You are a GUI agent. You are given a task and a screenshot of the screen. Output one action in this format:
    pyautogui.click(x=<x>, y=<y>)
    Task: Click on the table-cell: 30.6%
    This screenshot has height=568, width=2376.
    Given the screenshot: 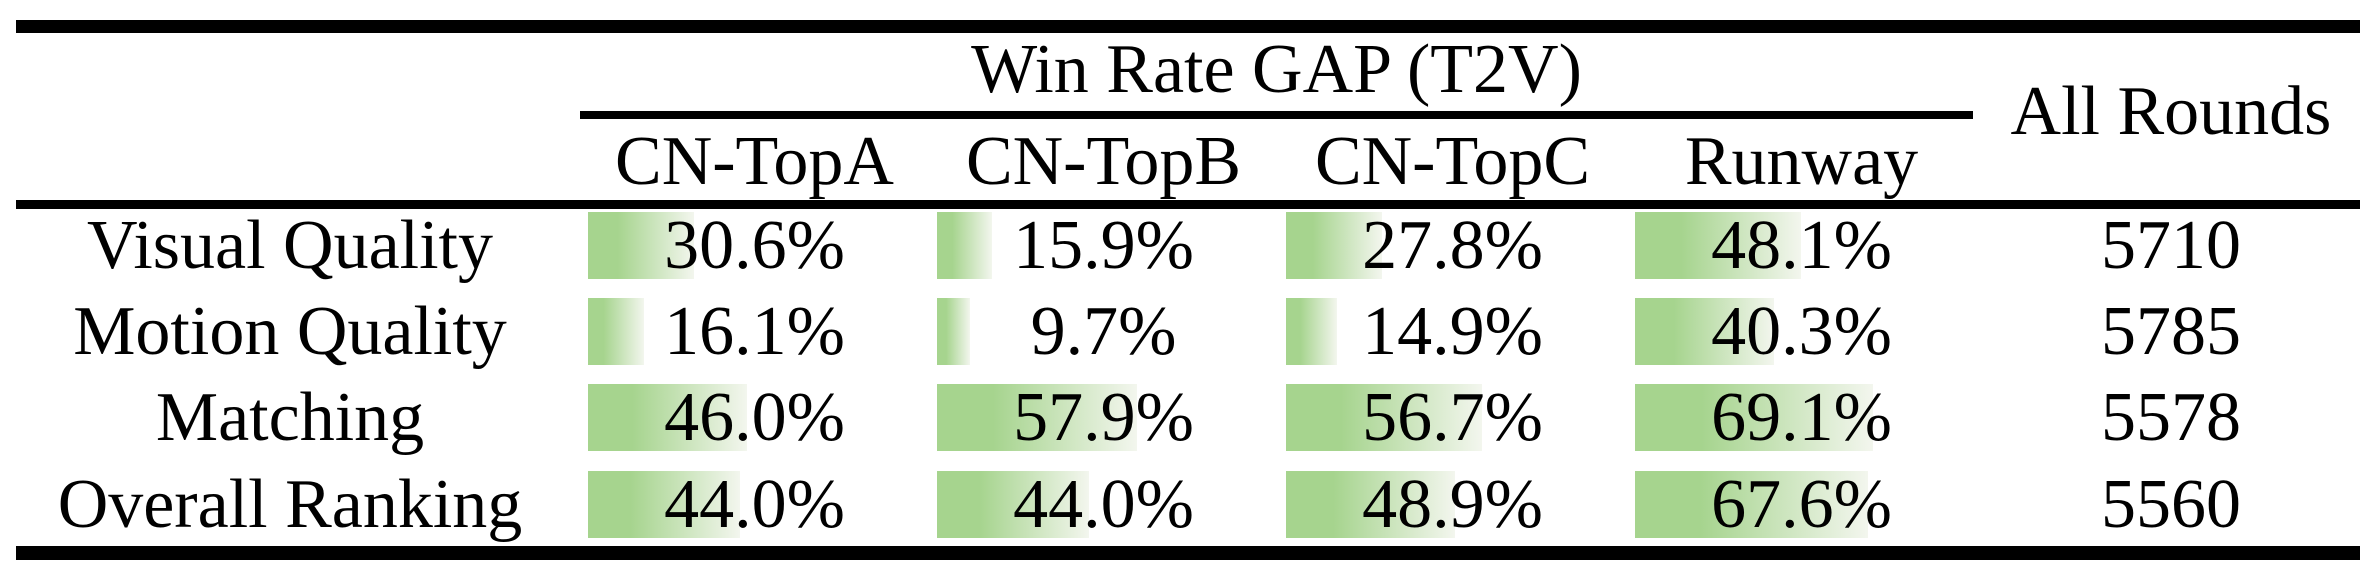 What is the action you would take?
    pyautogui.click(x=754, y=245)
    